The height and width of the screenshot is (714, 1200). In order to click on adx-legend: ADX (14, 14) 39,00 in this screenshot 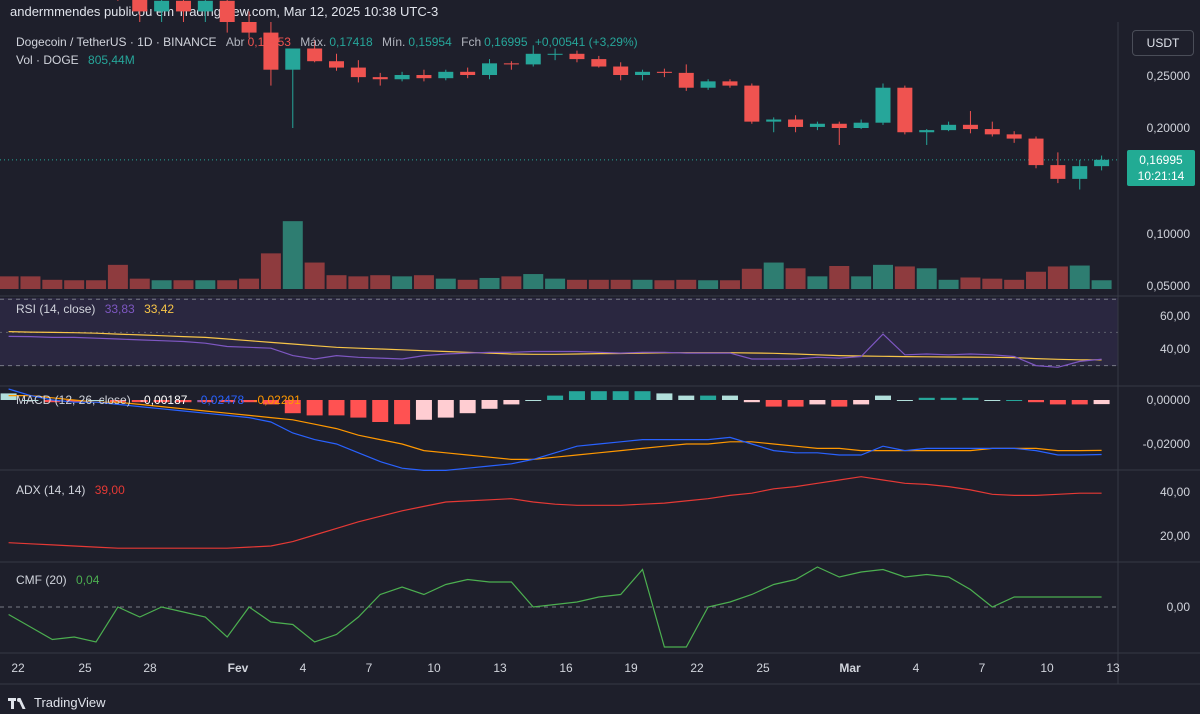, I will do `click(70, 490)`.